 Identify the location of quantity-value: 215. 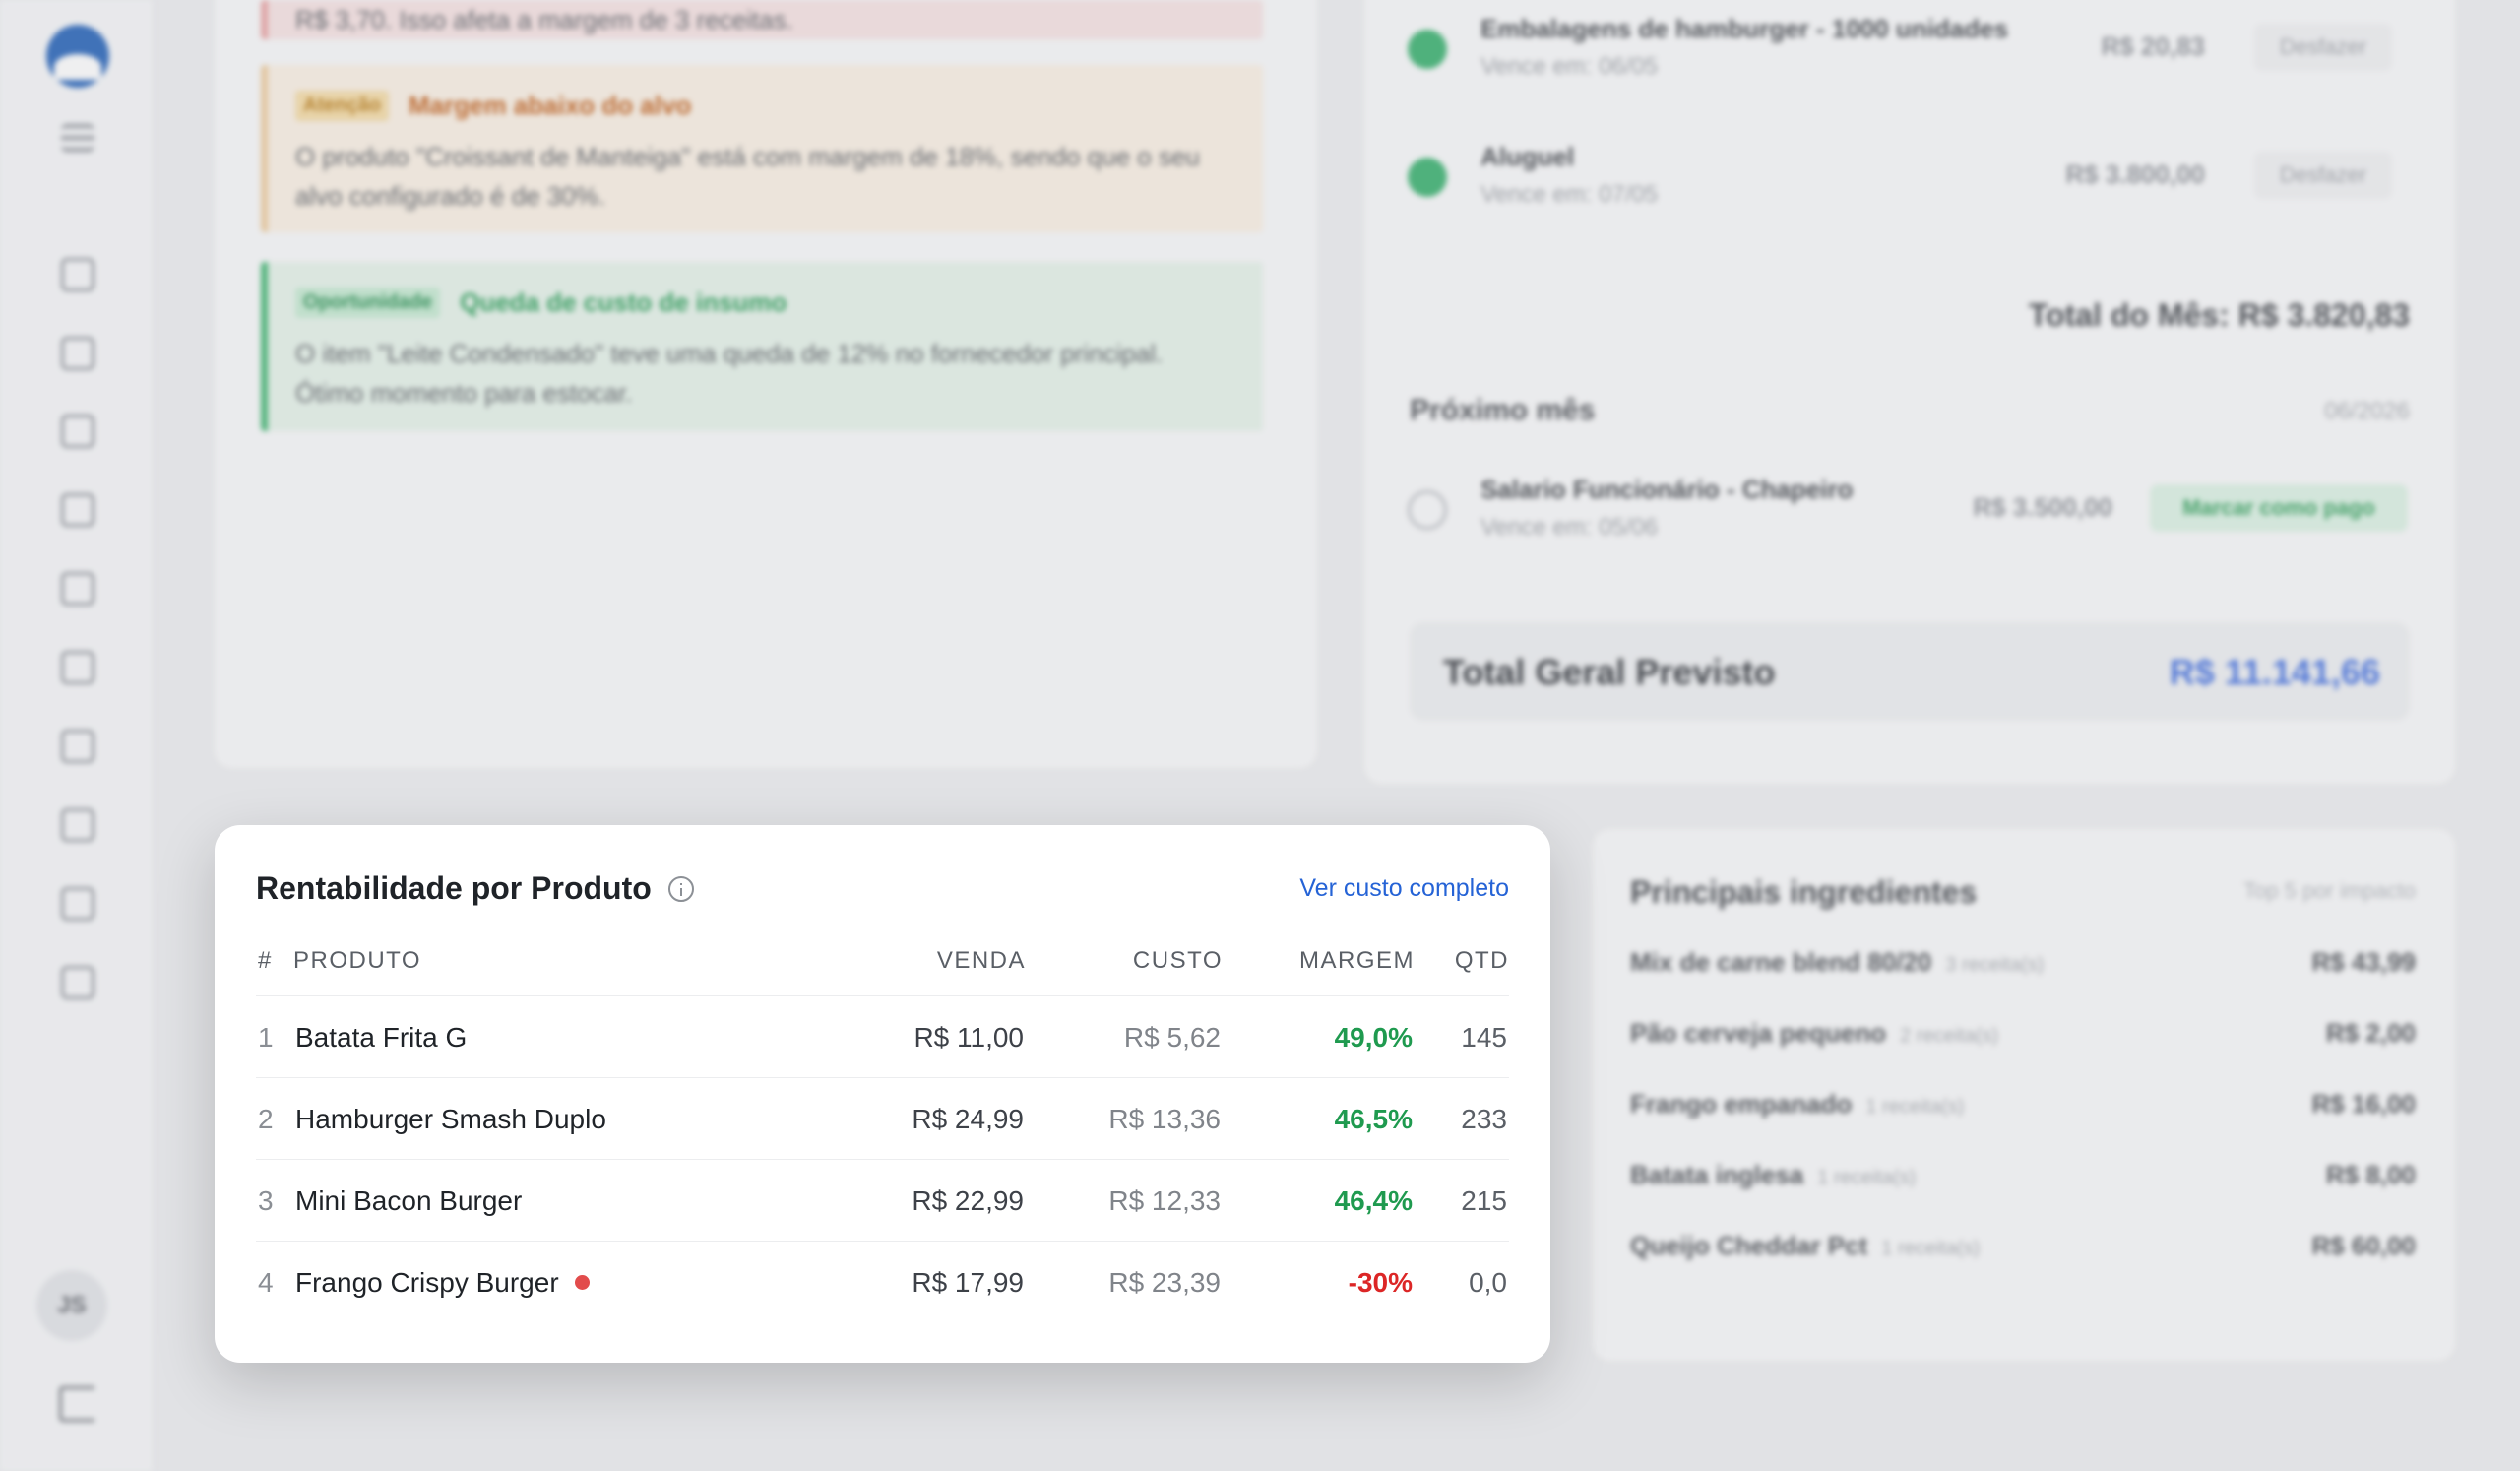
(1484, 1200).